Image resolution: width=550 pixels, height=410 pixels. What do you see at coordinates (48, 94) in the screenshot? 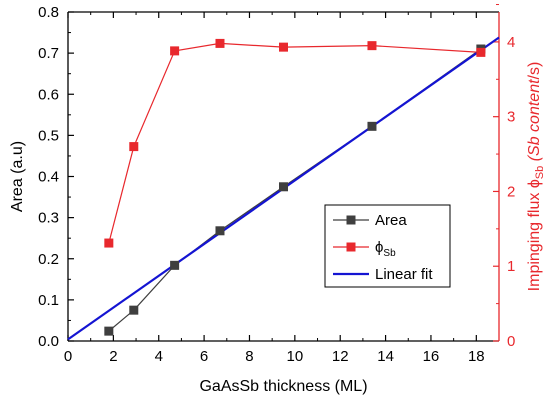
I see `y-left-tick-label: 0.6` at bounding box center [48, 94].